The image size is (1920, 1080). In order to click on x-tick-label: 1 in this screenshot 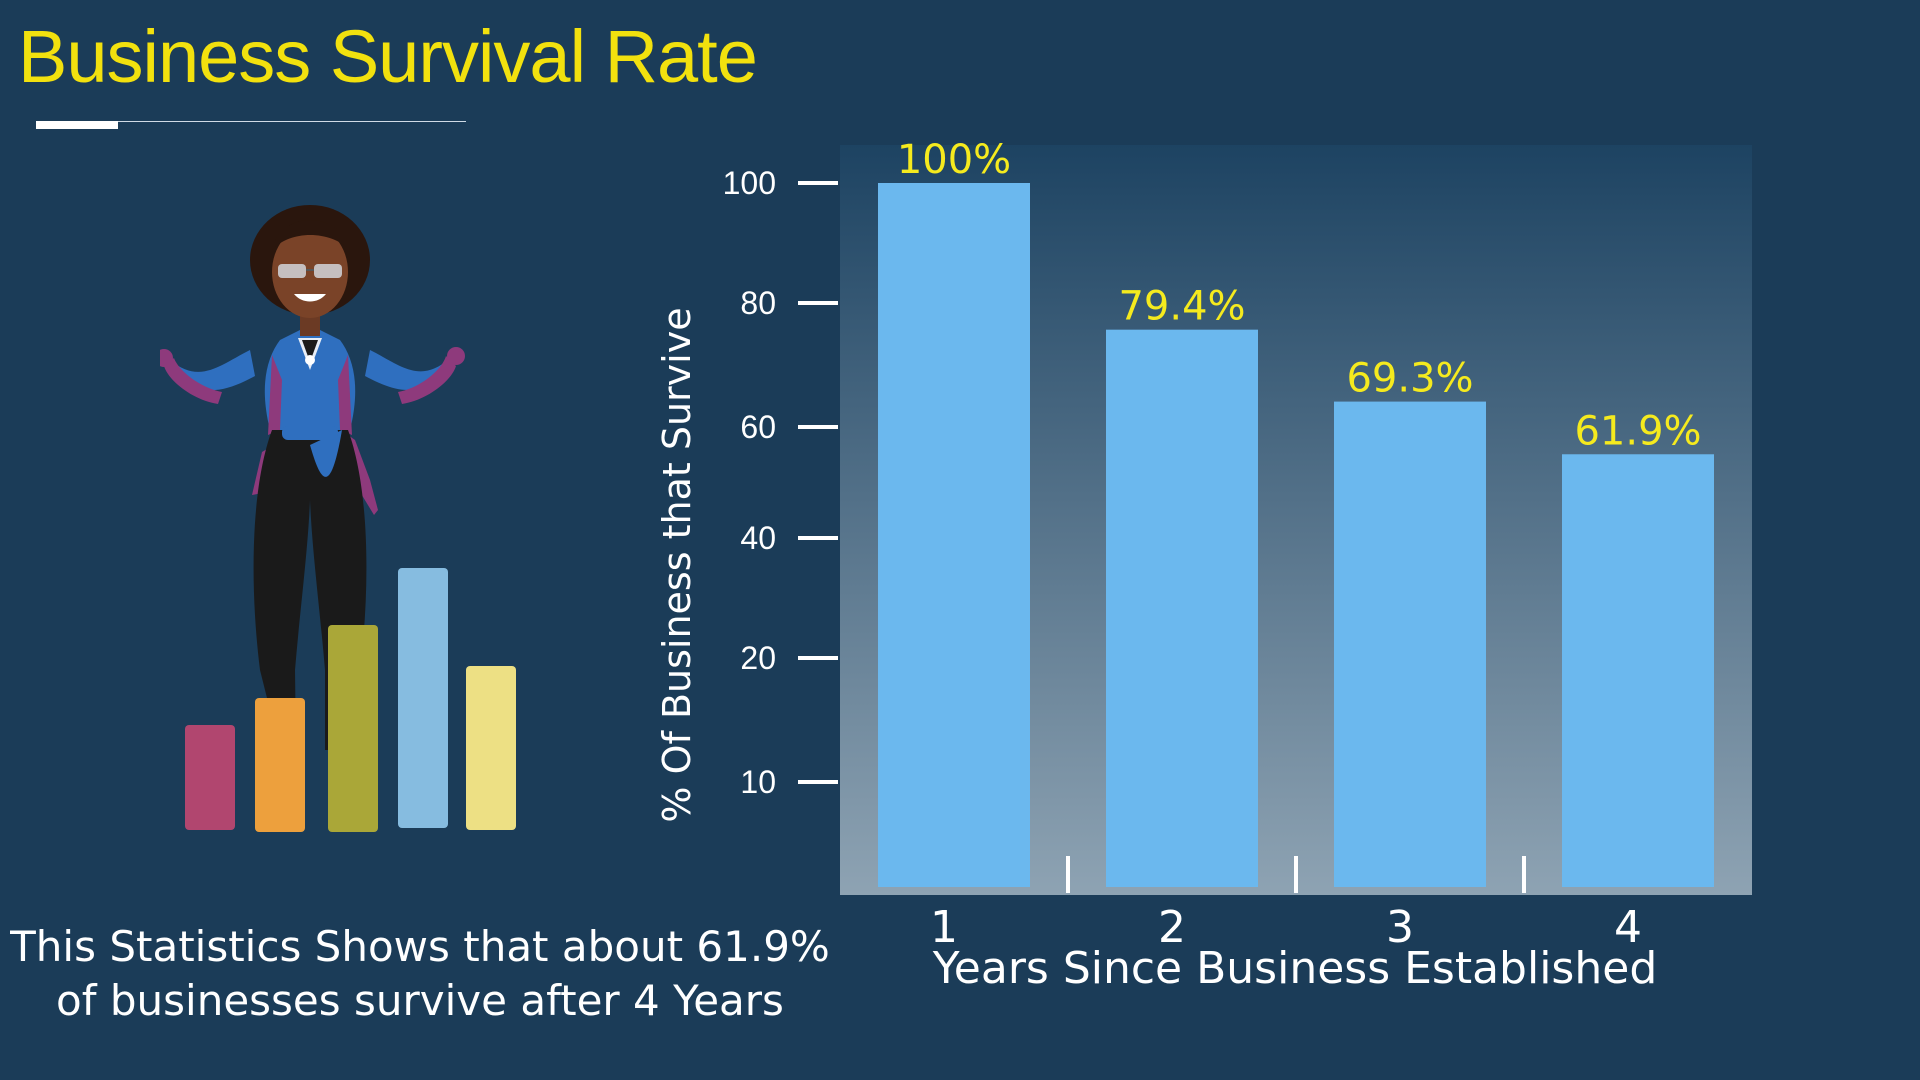, I will do `click(944, 927)`.